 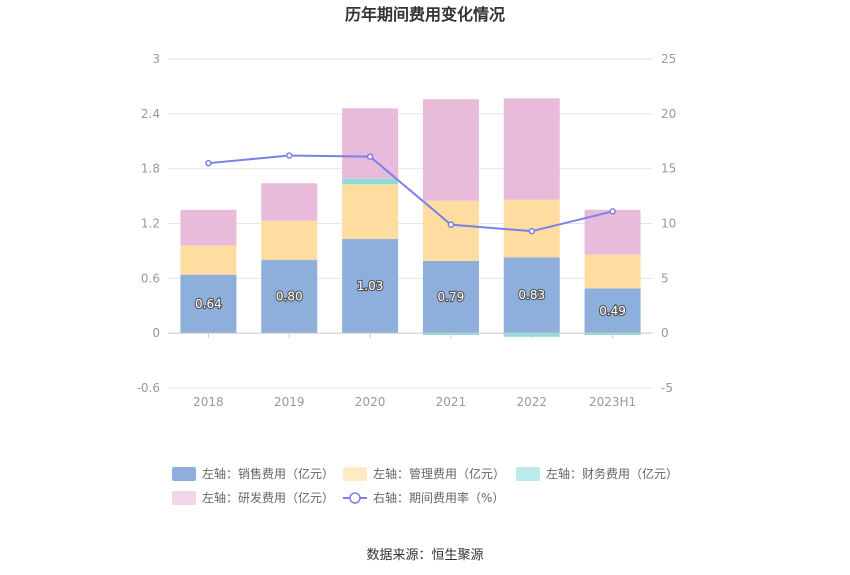 I want to click on bar-value-labels: 0.64 0.80 1.03 0.79 0.83 0.49, so click(x=410, y=298).